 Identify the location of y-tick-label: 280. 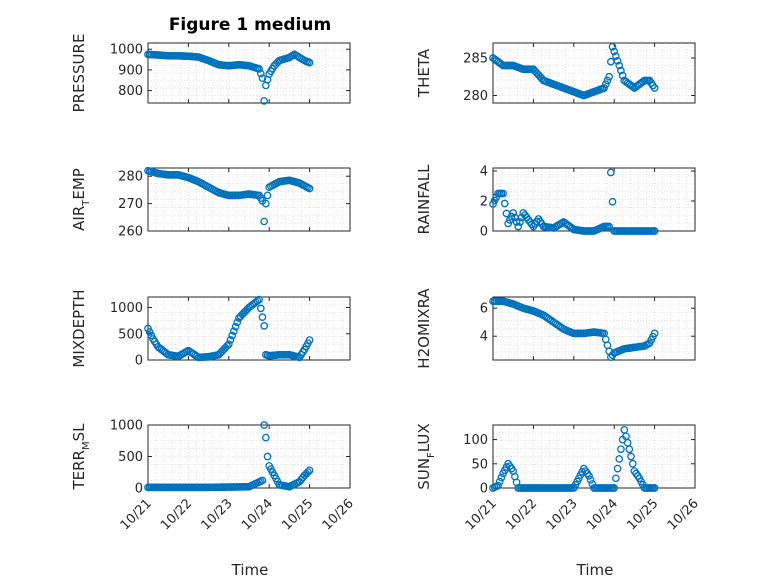
(130, 177).